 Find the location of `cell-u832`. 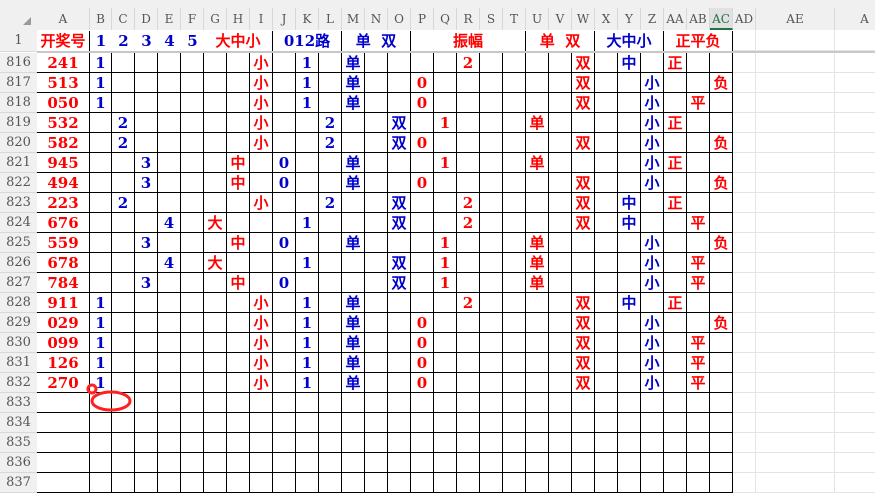

cell-u832 is located at coordinates (537, 383).